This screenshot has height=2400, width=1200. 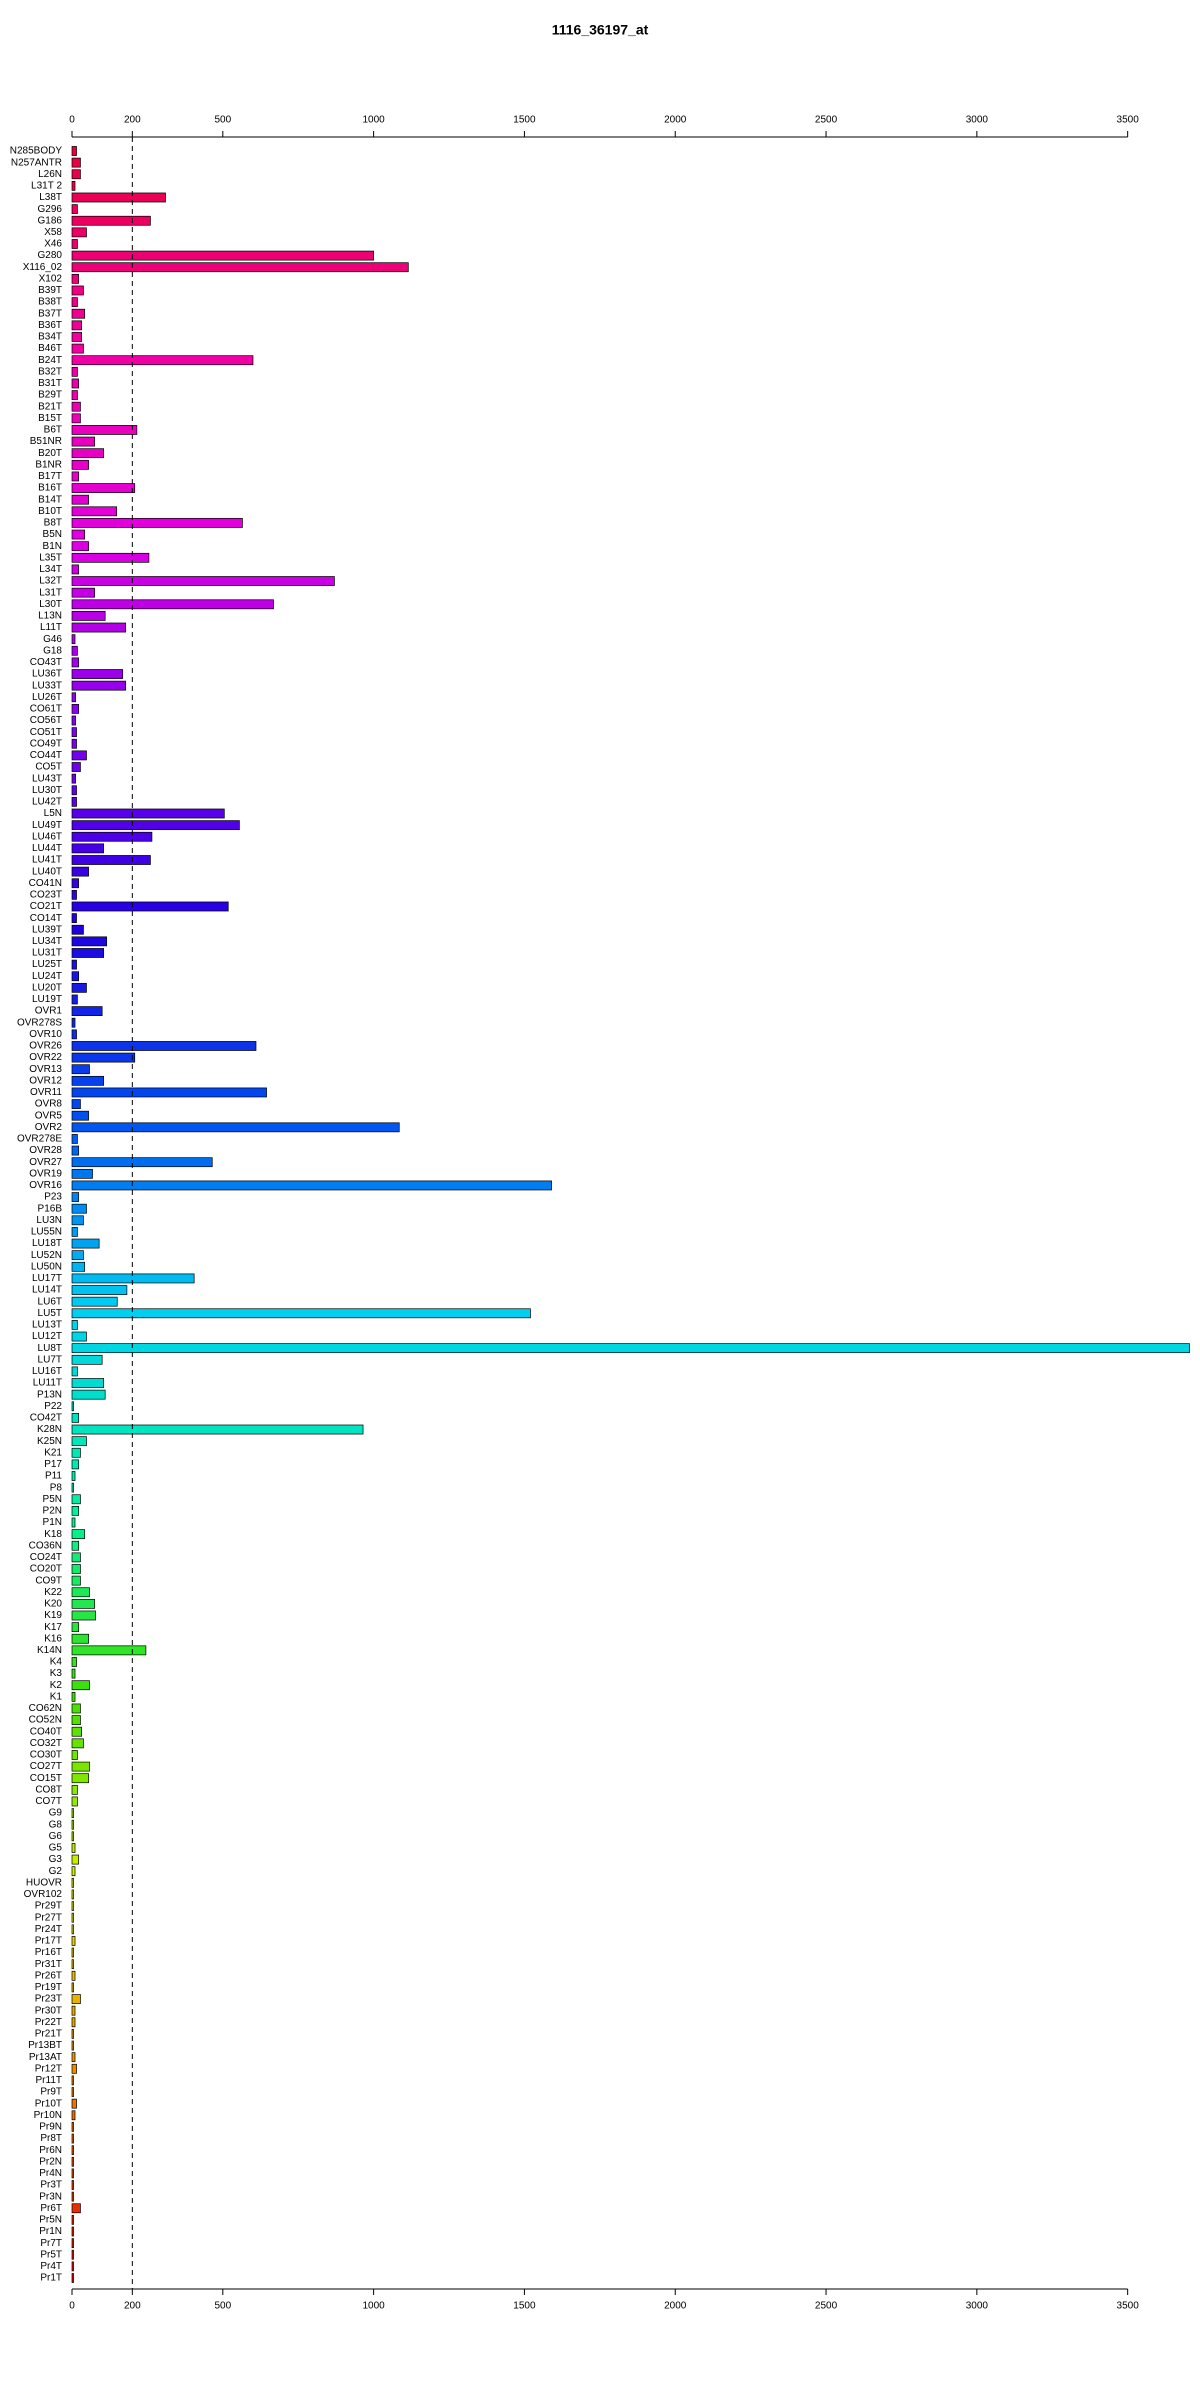 I want to click on y-tick-label: G186, so click(x=50, y=220).